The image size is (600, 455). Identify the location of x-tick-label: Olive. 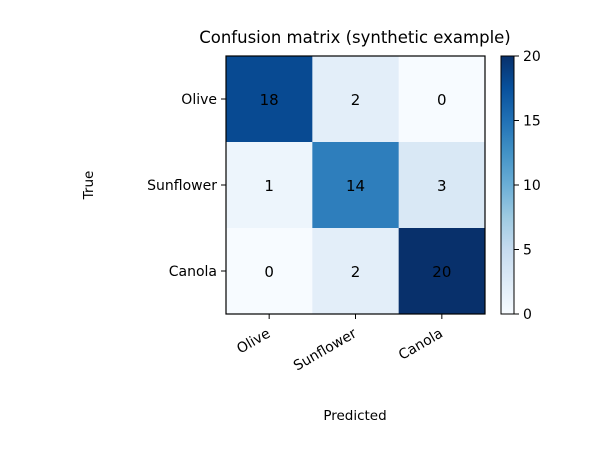
(253, 342).